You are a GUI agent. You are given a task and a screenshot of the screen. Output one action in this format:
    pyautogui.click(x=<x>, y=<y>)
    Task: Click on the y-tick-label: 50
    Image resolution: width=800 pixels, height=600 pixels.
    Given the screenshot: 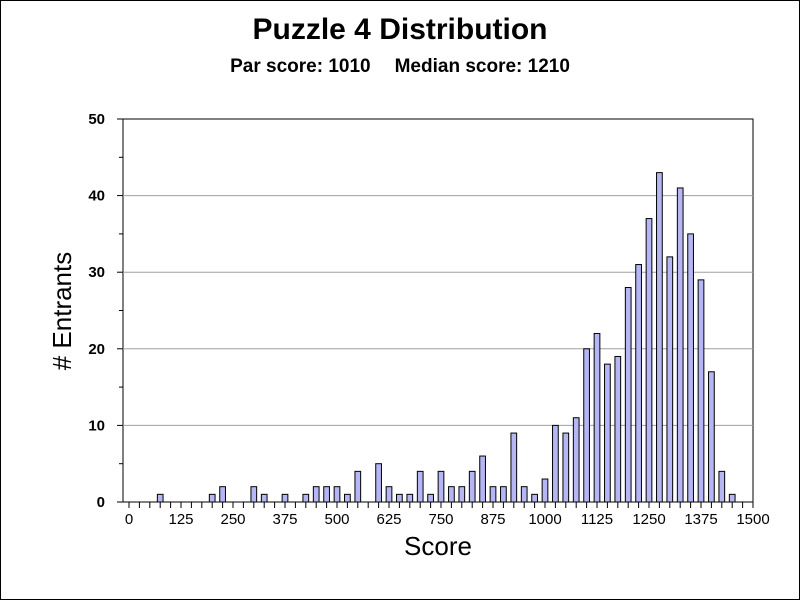 What is the action you would take?
    pyautogui.click(x=96, y=119)
    